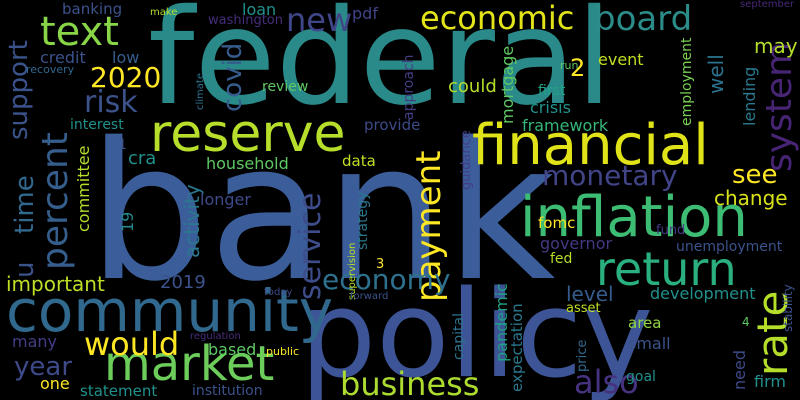 Image resolution: width=800 pixels, height=400 pixels. What do you see at coordinates (576, 243) in the screenshot?
I see `word-governor: governor` at bounding box center [576, 243].